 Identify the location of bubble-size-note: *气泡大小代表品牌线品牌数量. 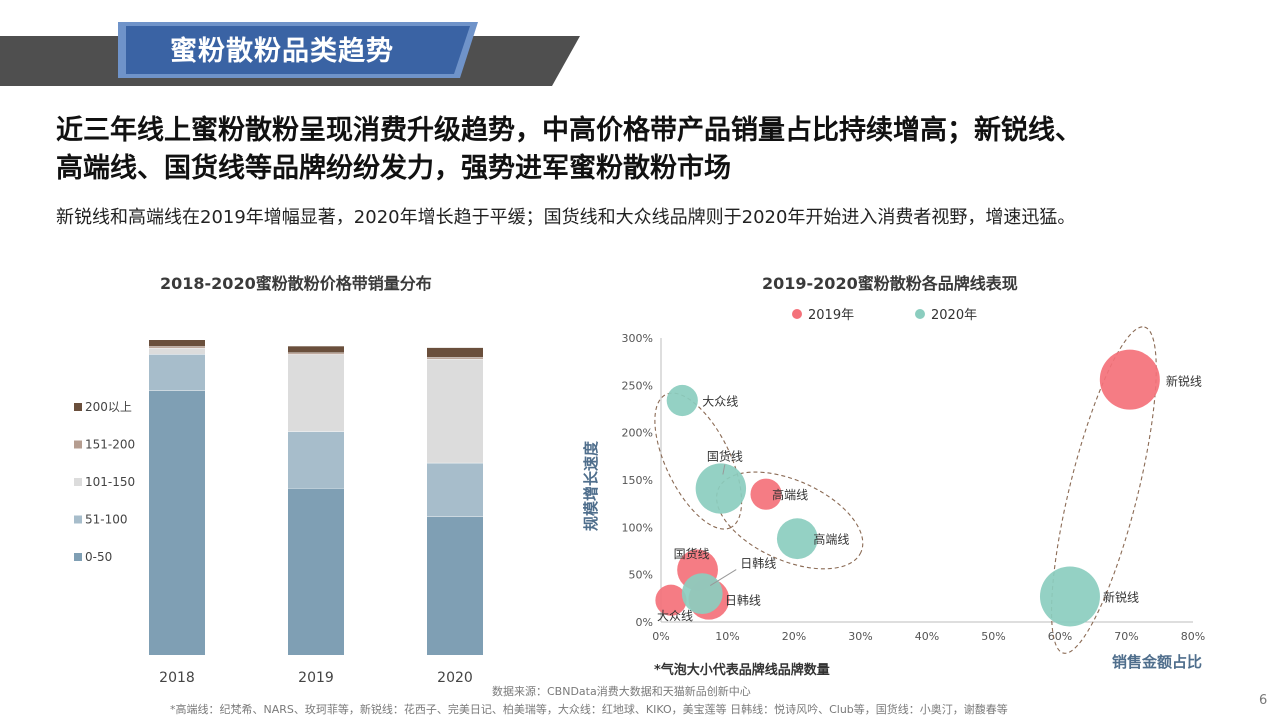
(742, 670).